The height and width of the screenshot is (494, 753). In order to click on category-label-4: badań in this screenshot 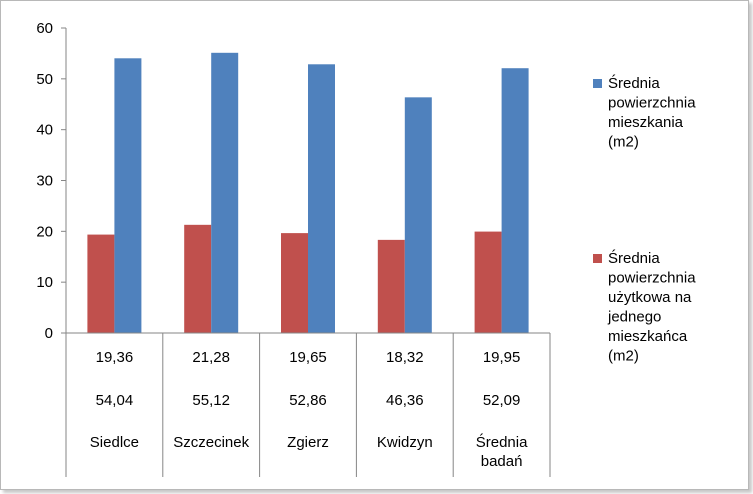, I will do `click(502, 461)`.